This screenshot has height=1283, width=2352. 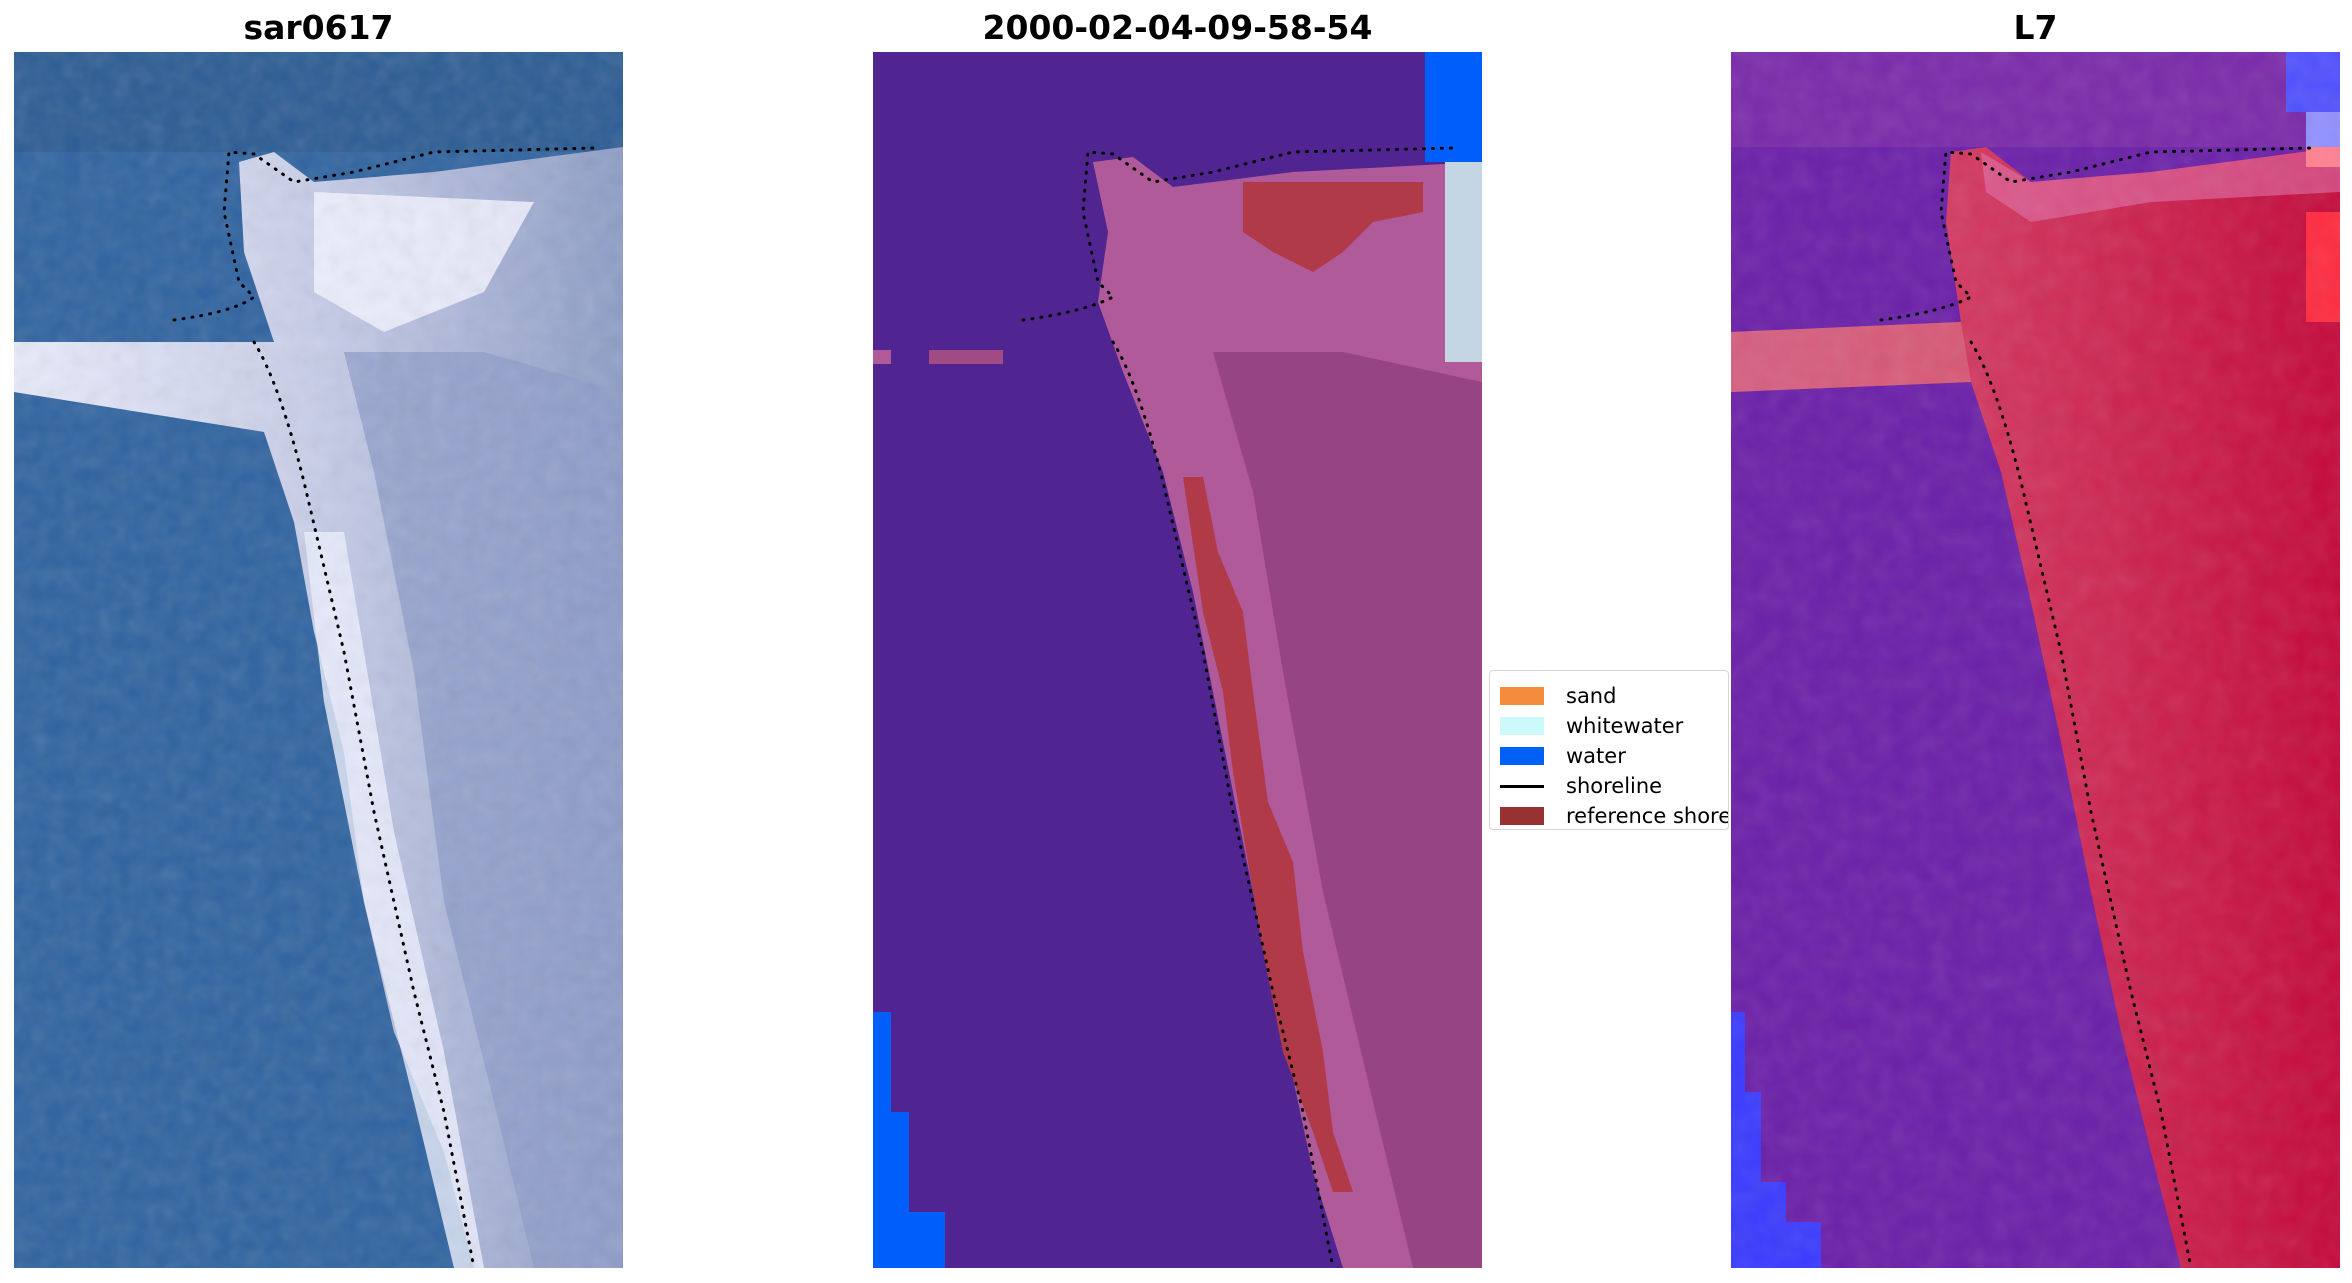 I want to click on whitewater-patch, so click(x=1463, y=262).